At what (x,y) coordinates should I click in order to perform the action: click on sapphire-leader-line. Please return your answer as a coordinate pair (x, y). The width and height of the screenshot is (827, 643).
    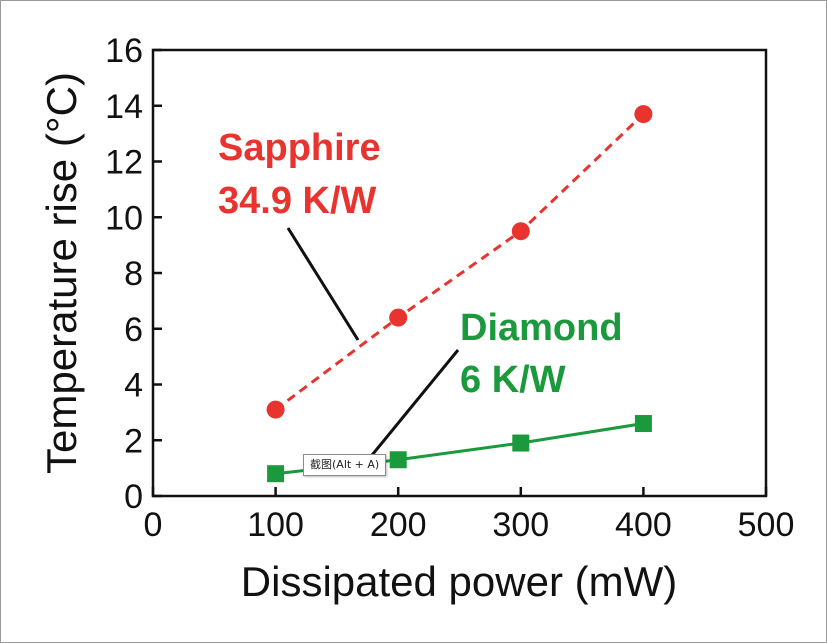
    Looking at the image, I should click on (323, 284).